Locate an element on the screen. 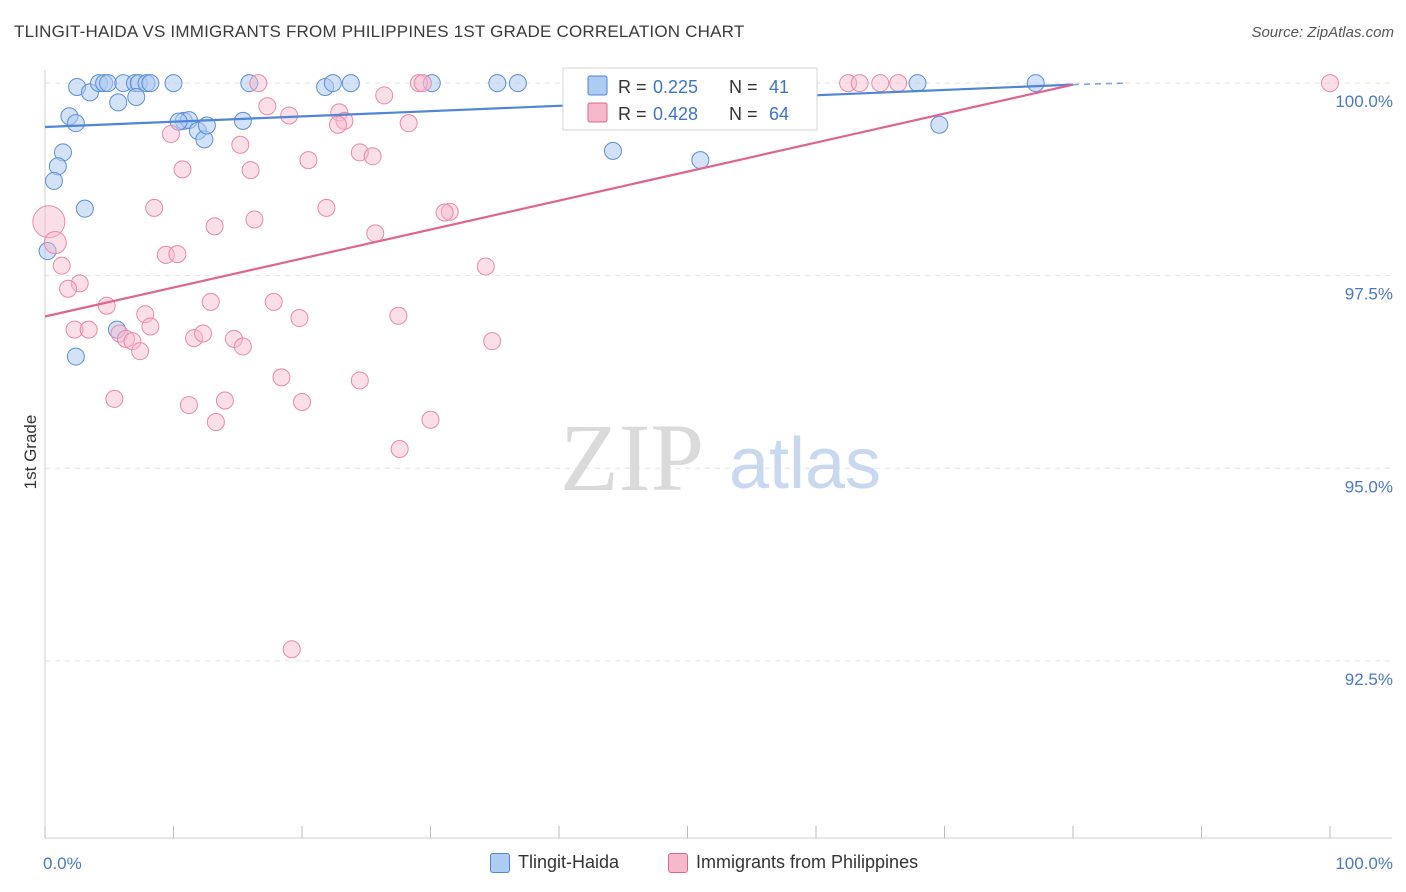  stats-swatch-pink is located at coordinates (597, 112).